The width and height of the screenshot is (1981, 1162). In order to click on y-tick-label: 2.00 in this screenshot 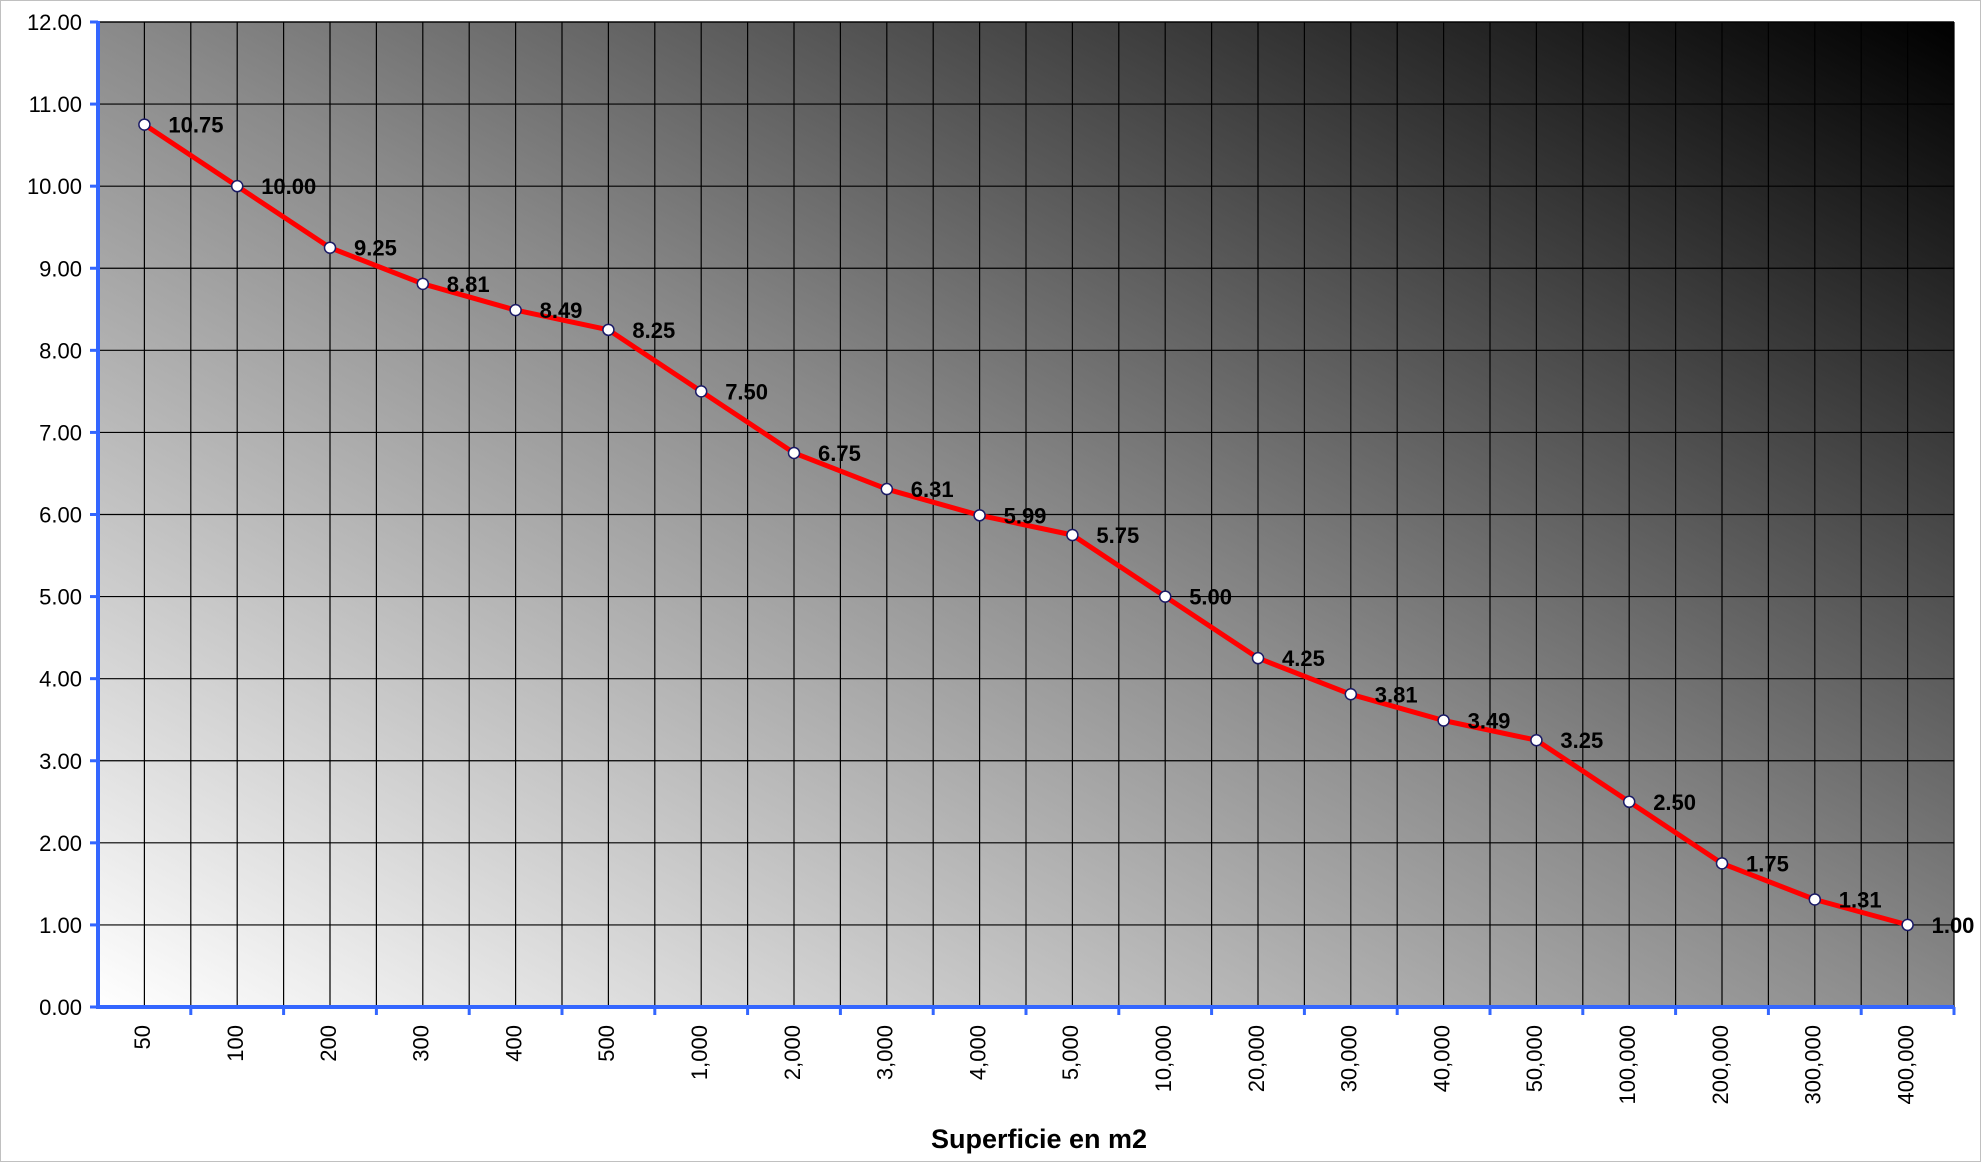, I will do `click(60, 843)`.